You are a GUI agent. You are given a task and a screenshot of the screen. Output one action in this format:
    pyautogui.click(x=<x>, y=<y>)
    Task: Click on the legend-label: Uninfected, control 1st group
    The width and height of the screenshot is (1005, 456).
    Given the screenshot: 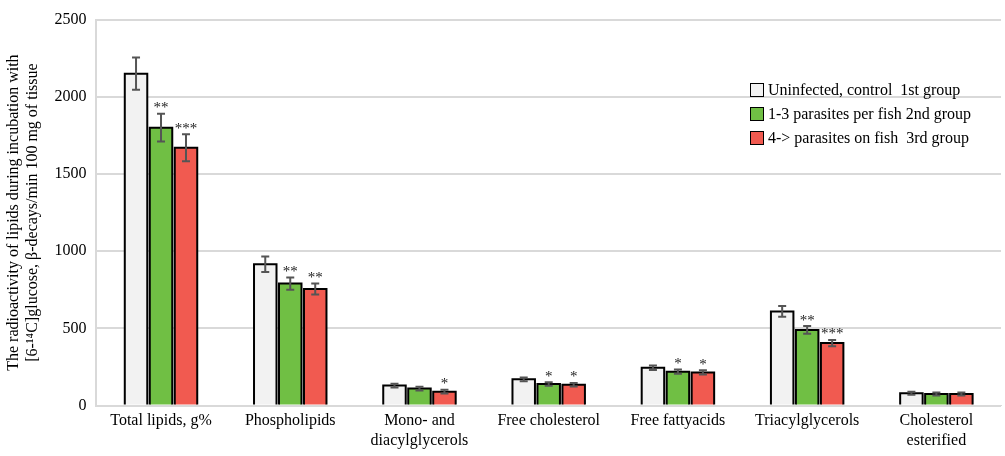 What is the action you would take?
    pyautogui.click(x=864, y=89)
    